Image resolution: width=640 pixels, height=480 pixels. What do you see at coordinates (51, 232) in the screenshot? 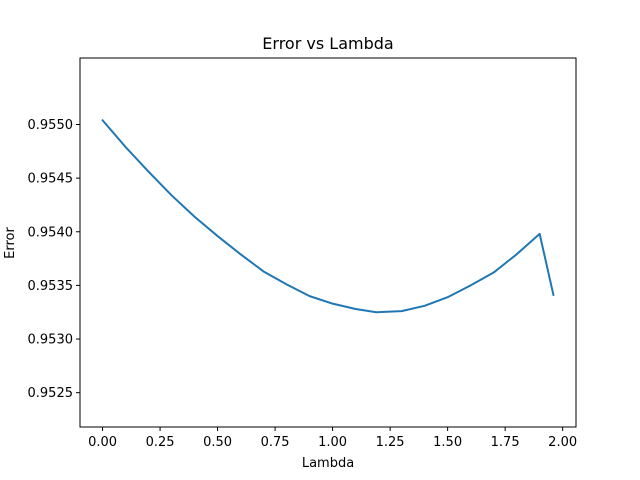
I see `y-tick-label: 0.9540` at bounding box center [51, 232].